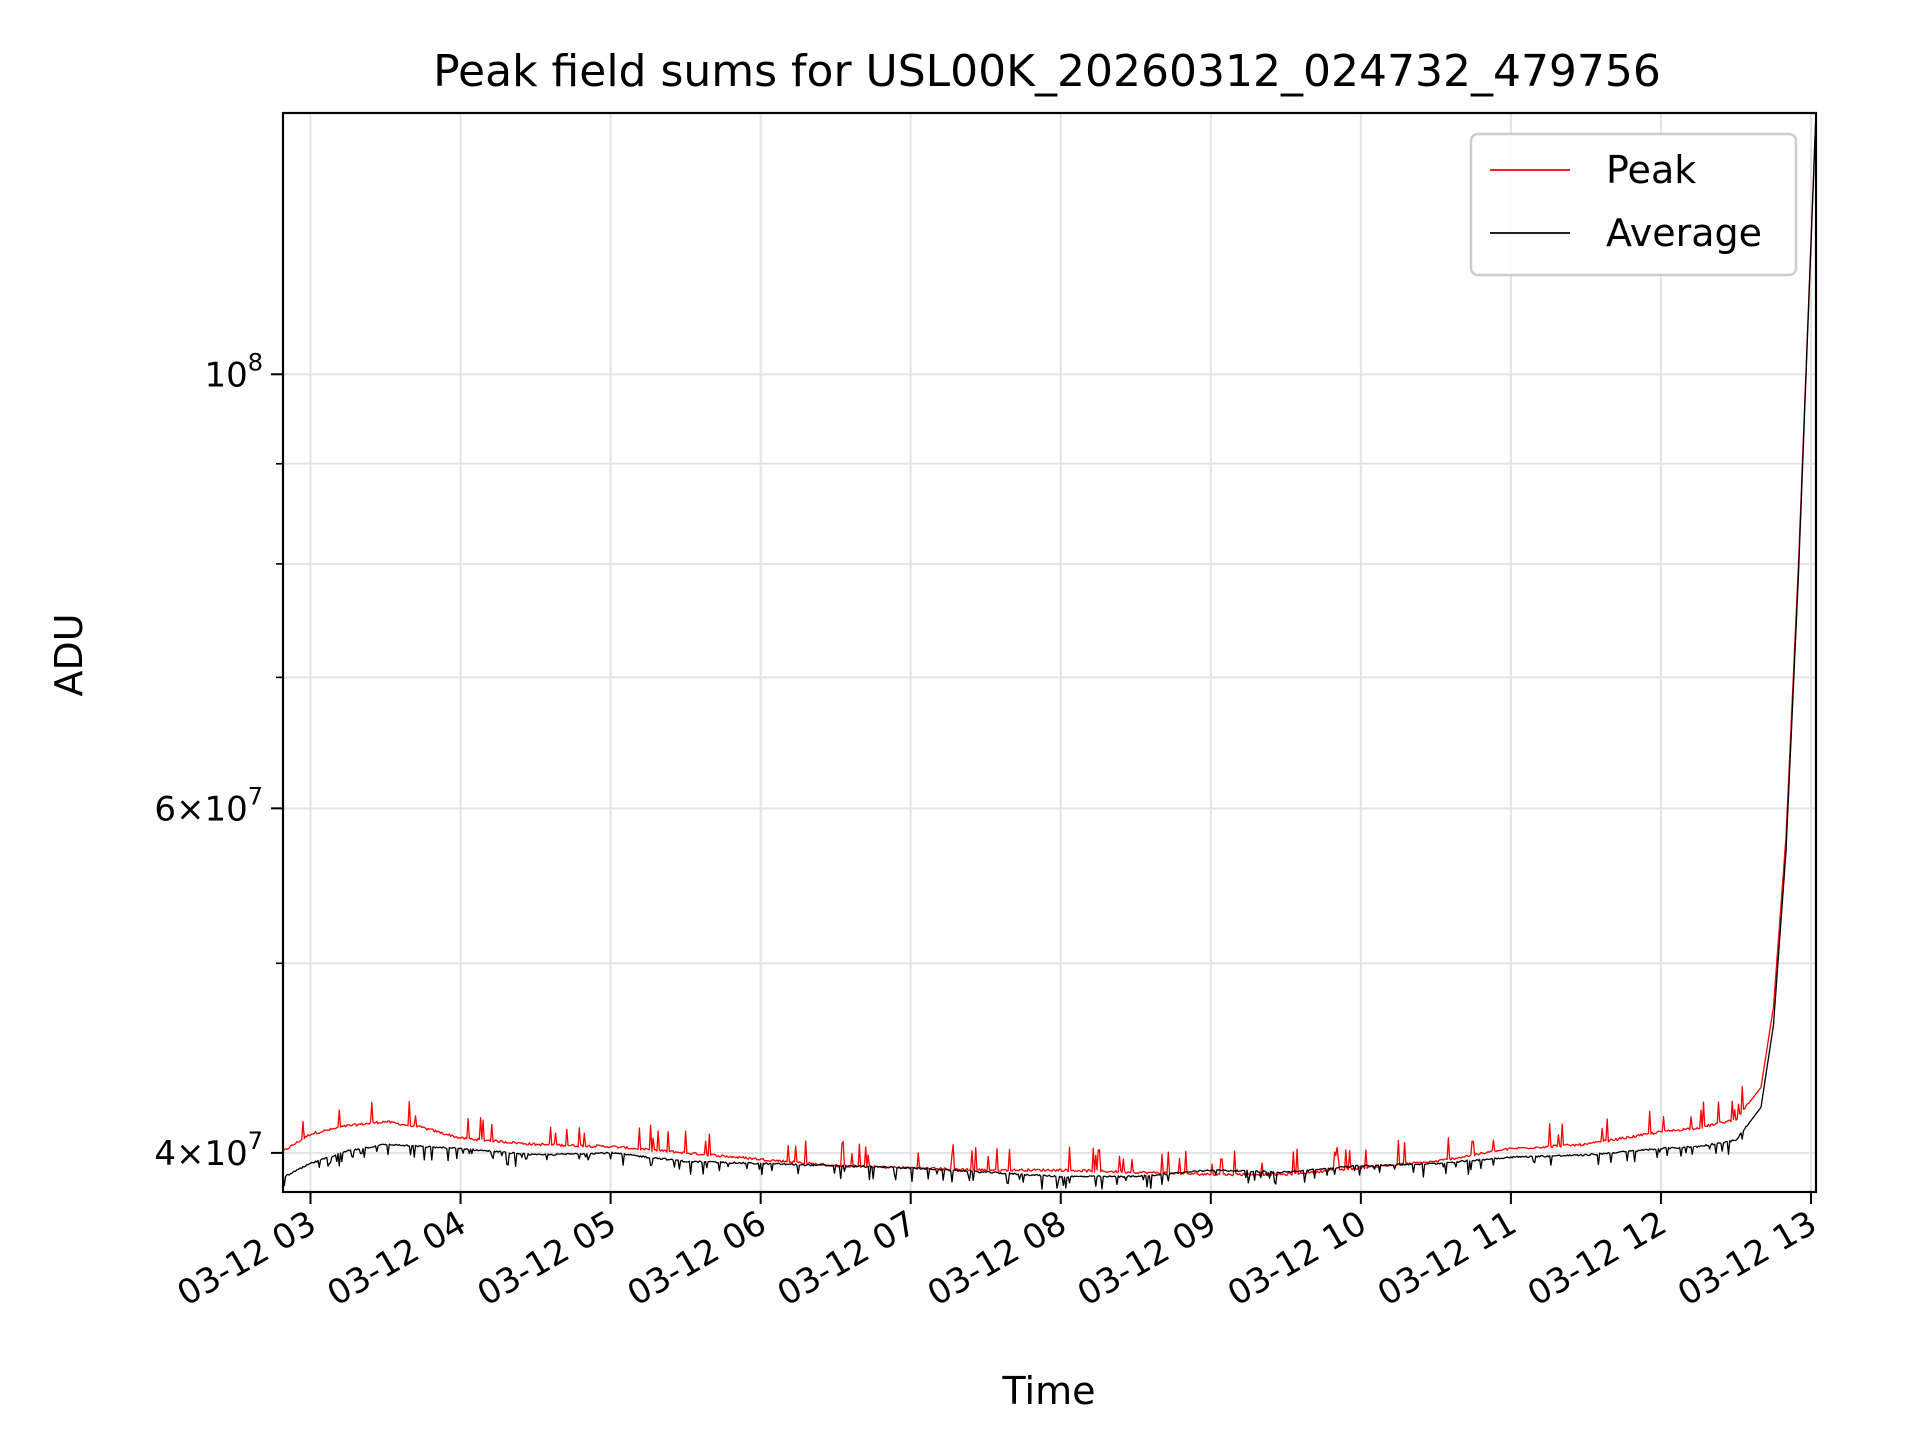 The width and height of the screenshot is (1920, 1440). I want to click on y-axis-label: ADU, so click(69, 654).